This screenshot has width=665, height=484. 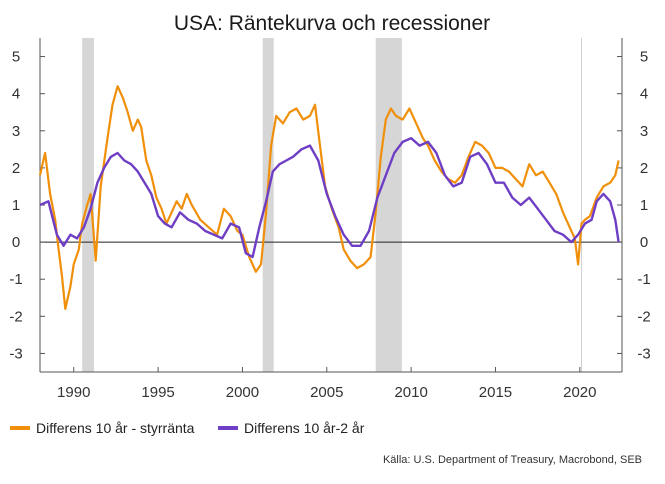 What do you see at coordinates (15, 279) in the screenshot?
I see `y-tick-label-left: -1` at bounding box center [15, 279].